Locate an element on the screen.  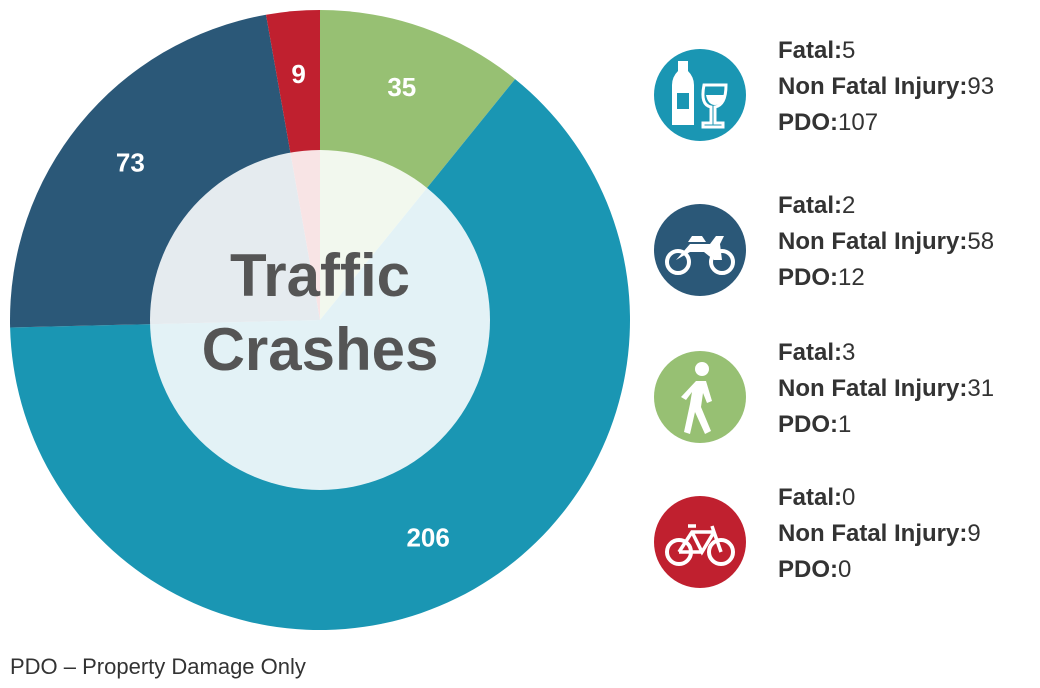
legend-stat: Non Fatal Injury:9 is located at coordinates (879, 533).